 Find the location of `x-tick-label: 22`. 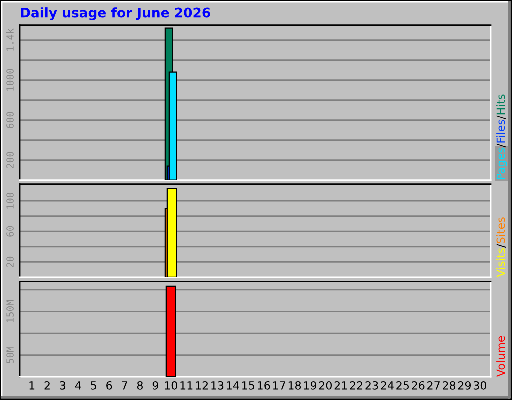

x-tick-label: 22 is located at coordinates (356, 385).